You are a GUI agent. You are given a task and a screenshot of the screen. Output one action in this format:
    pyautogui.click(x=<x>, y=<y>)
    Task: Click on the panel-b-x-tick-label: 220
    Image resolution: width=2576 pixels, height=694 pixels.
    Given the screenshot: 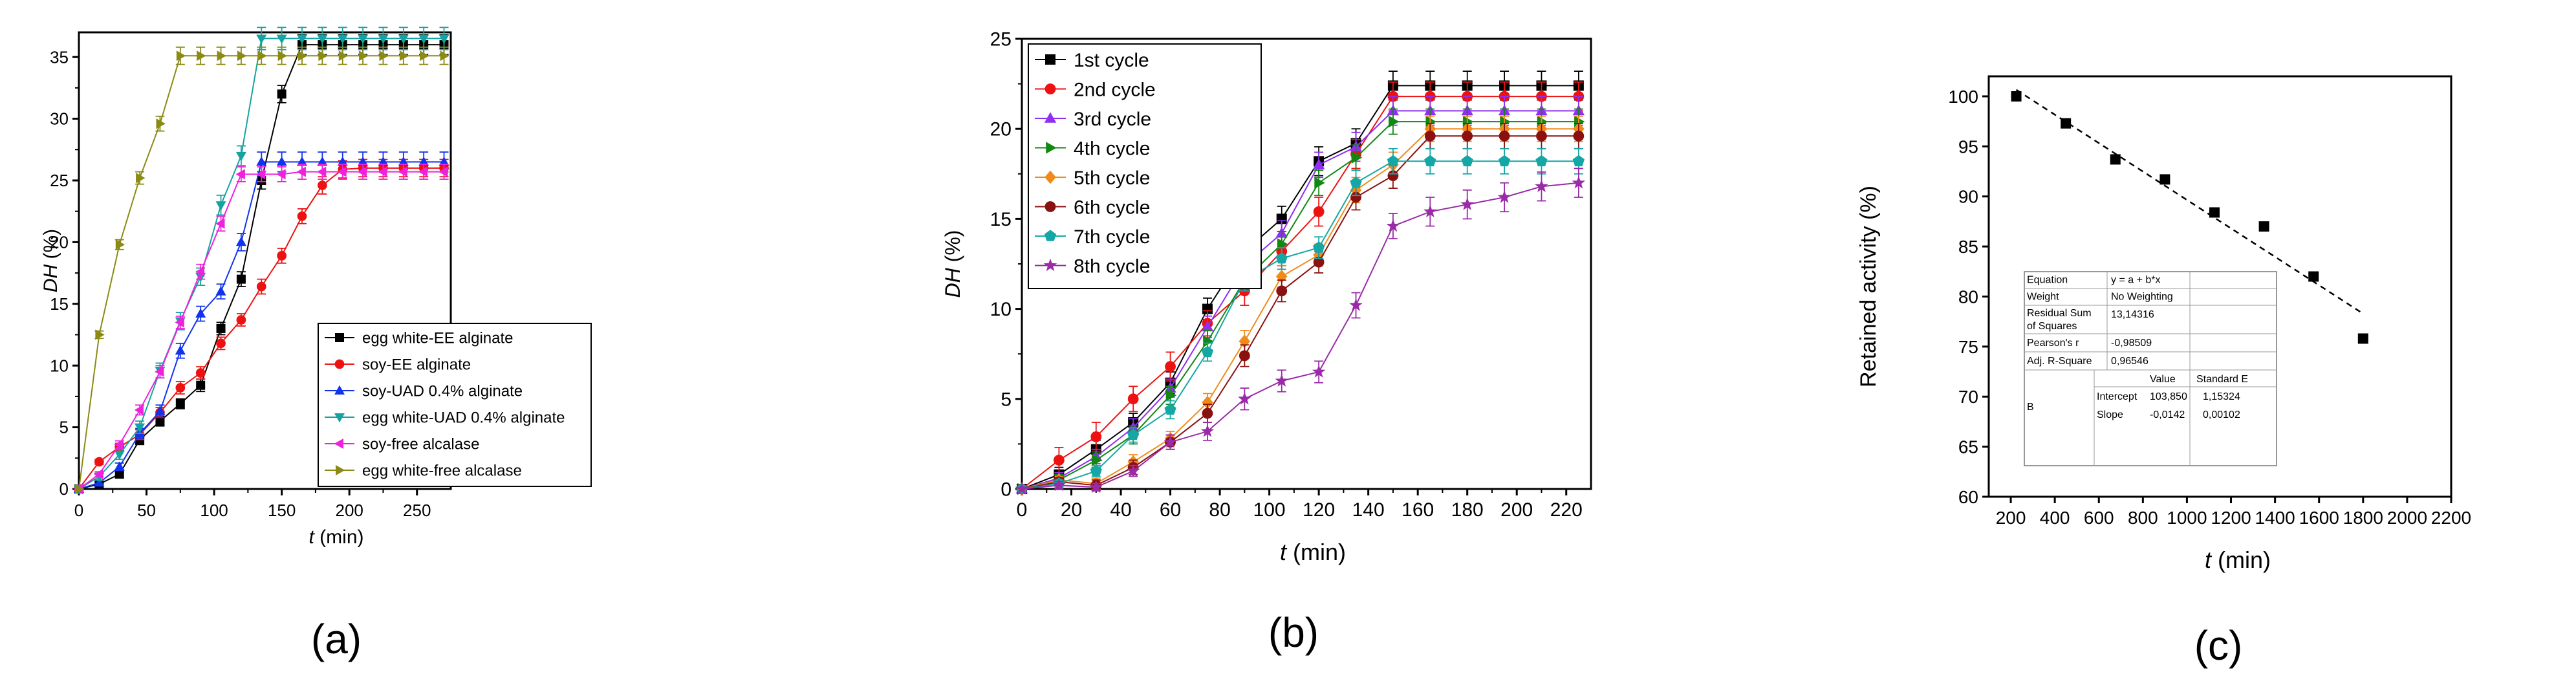 What is the action you would take?
    pyautogui.click(x=1567, y=510)
    